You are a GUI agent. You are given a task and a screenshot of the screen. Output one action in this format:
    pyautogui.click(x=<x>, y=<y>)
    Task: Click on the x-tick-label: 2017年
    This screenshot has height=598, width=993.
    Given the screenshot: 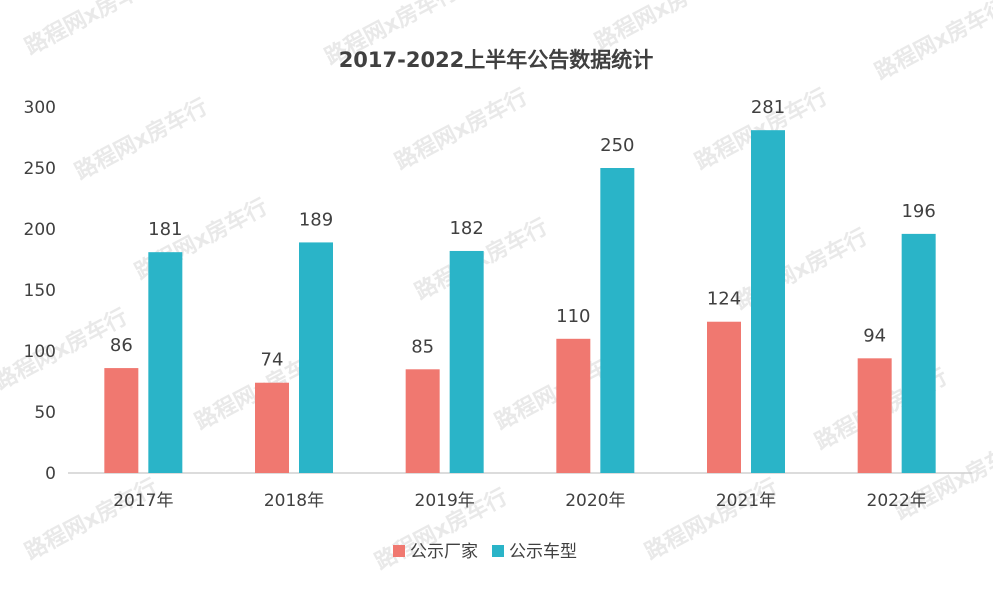 What is the action you would take?
    pyautogui.click(x=143, y=501)
    